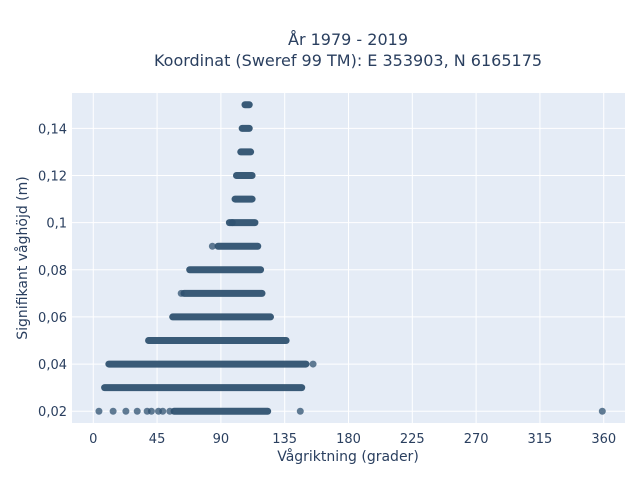 The width and height of the screenshot is (640, 480). What do you see at coordinates (348, 39) in the screenshot?
I see `chart-title-line-1: År 1979 - 2019` at bounding box center [348, 39].